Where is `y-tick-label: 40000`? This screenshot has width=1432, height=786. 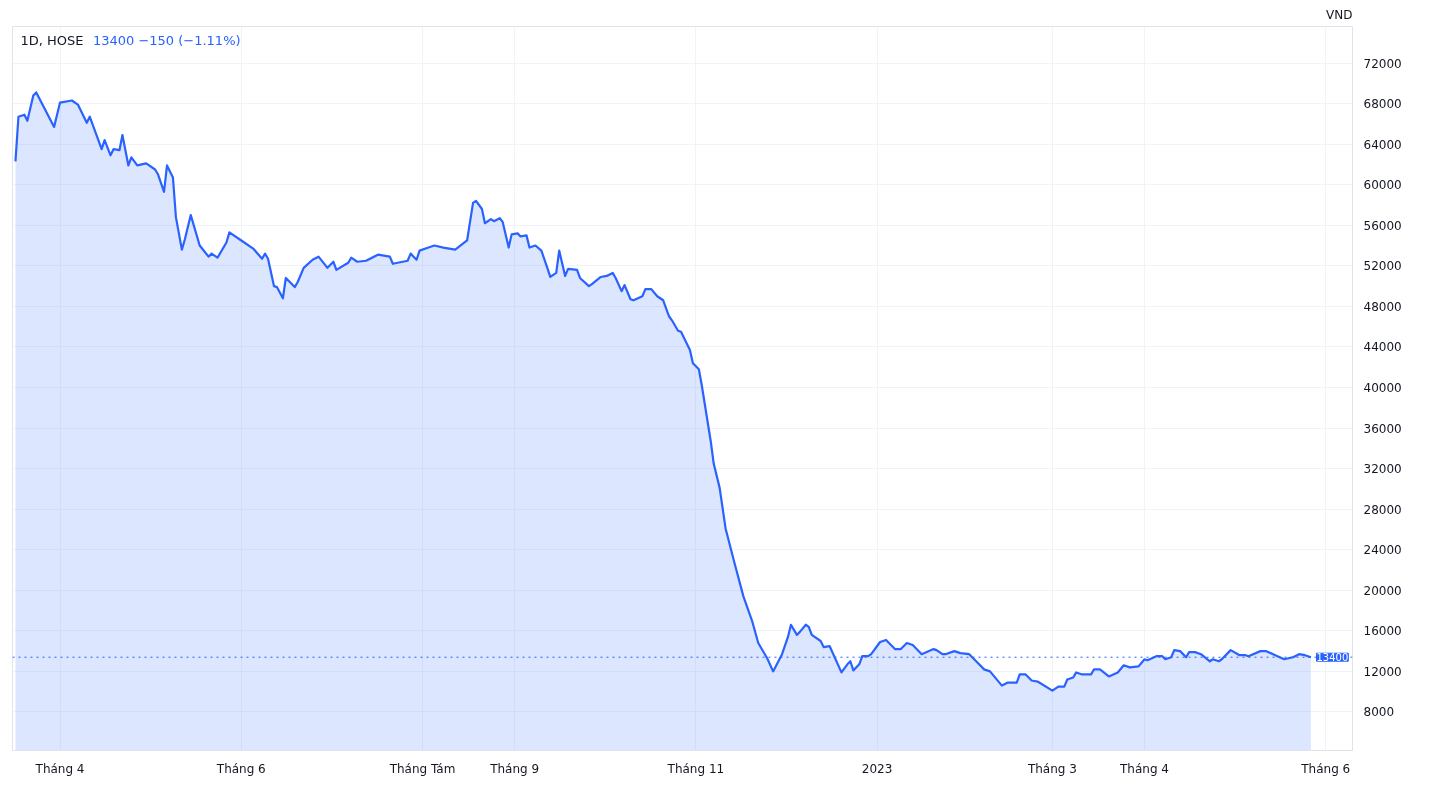 y-tick-label: 40000 is located at coordinates (1382, 387).